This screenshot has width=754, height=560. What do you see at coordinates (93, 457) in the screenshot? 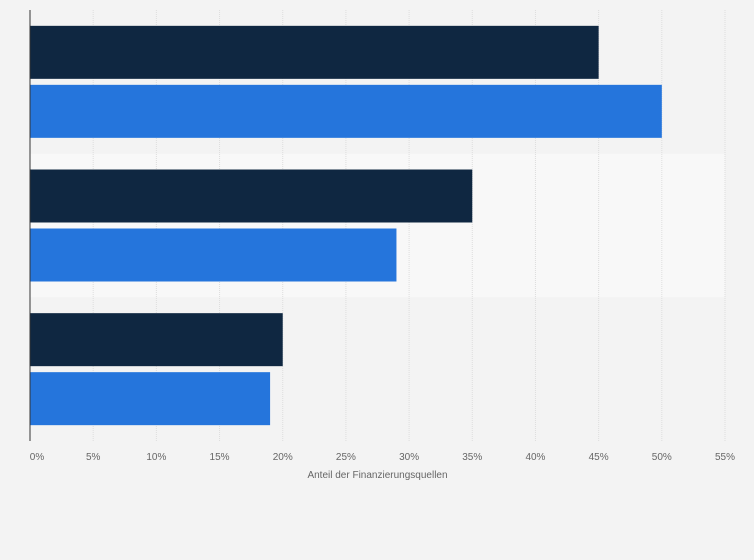
I see `x-tick-label: 5%` at bounding box center [93, 457].